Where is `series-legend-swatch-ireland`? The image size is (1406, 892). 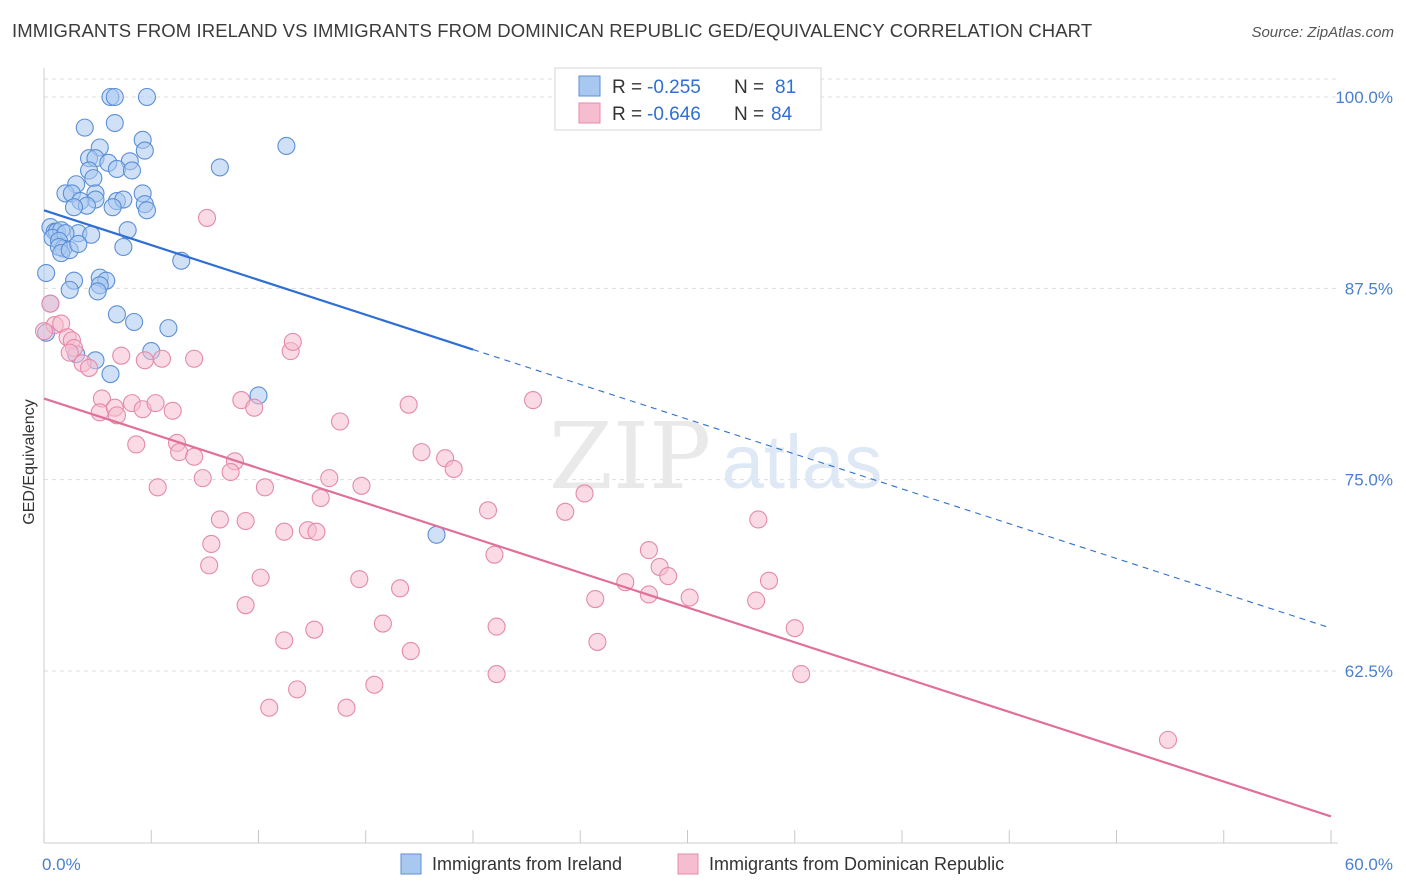 series-legend-swatch-ireland is located at coordinates (411, 864).